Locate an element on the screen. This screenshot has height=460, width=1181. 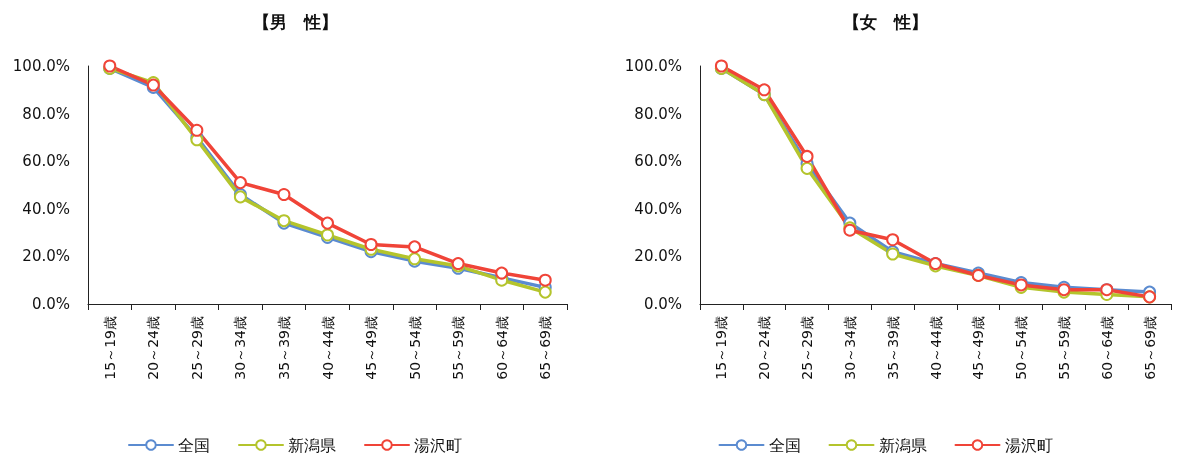
chart-title: 【男 性】 is located at coordinates (295, 21).